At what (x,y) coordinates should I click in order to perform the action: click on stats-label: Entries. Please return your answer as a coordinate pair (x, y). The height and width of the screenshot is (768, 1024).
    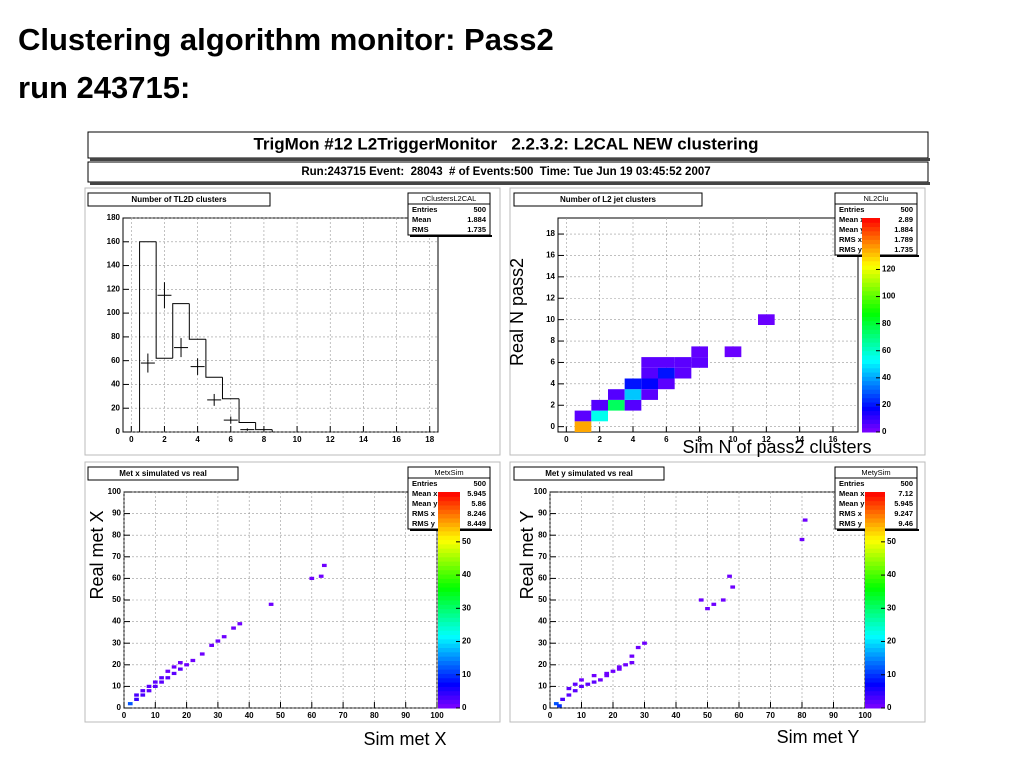
    Looking at the image, I should click on (851, 483).